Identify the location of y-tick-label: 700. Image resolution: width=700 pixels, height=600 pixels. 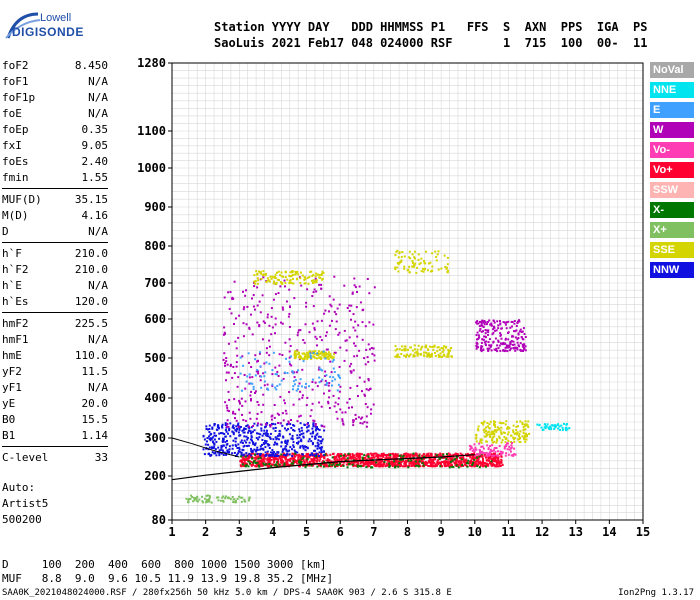
(155, 283).